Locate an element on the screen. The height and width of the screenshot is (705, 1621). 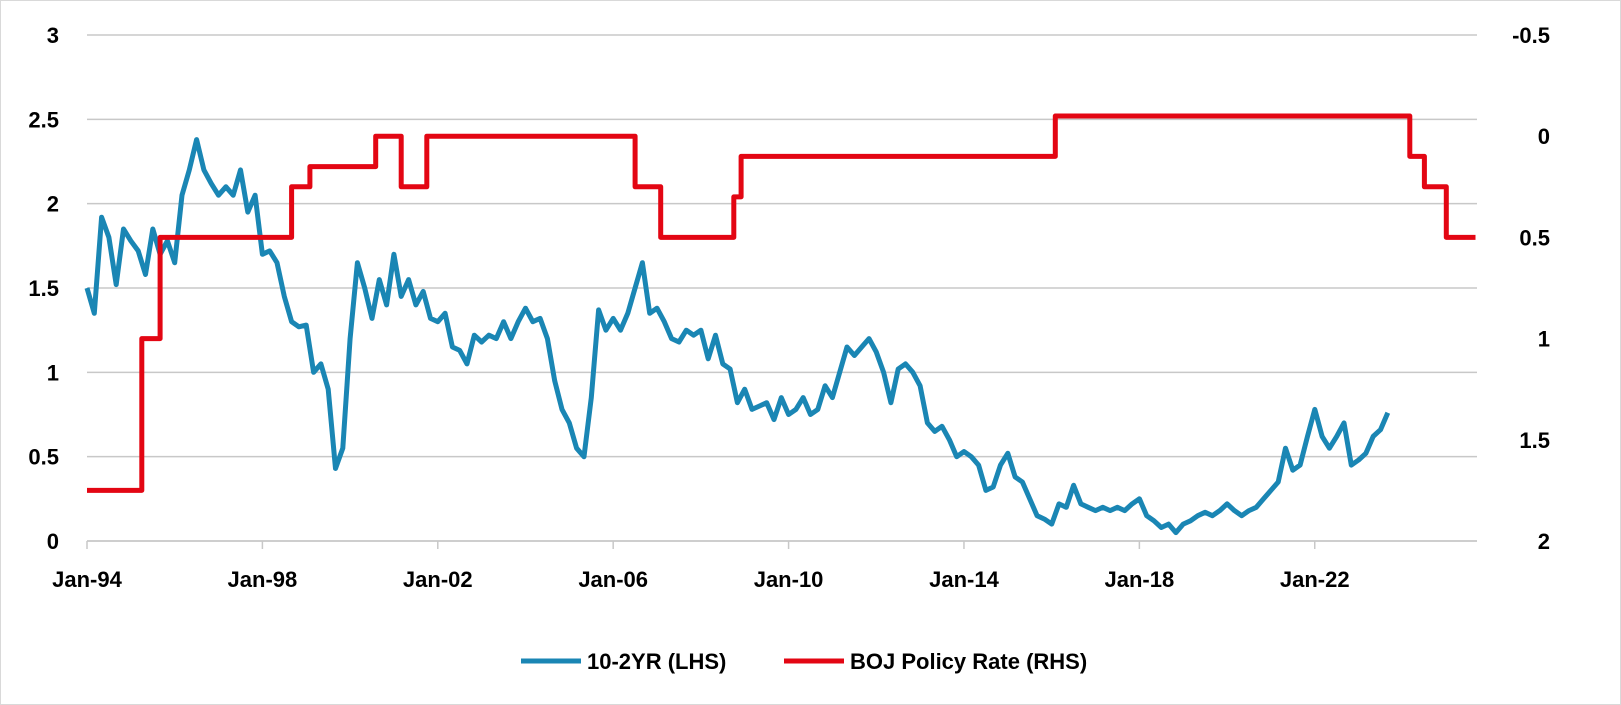
right-tick-label: 1.5 is located at coordinates (1534, 440).